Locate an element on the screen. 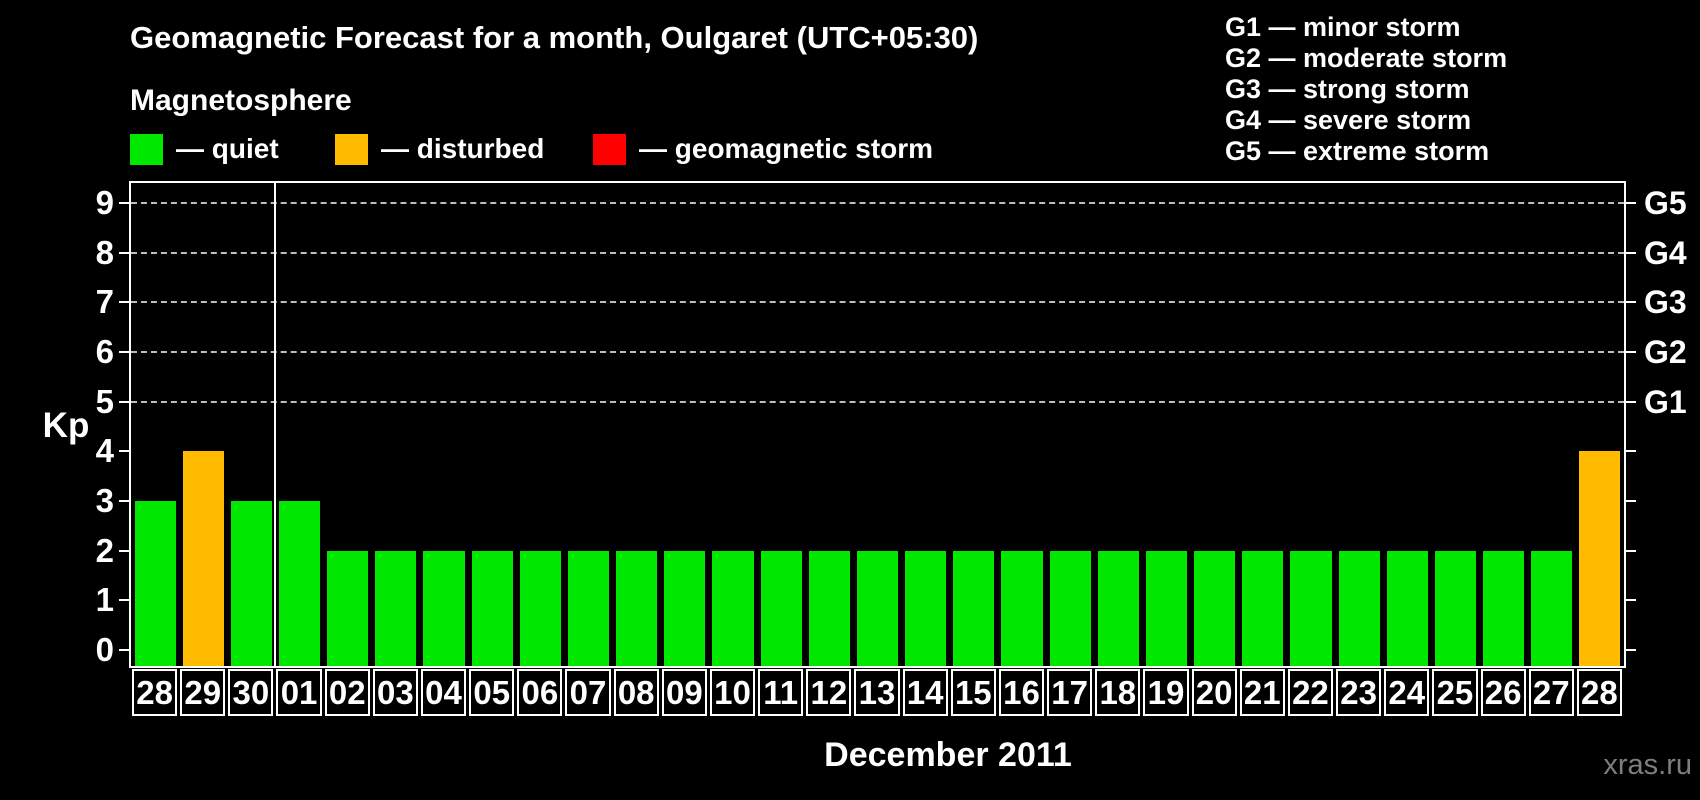 The width and height of the screenshot is (1700, 800). date-cell-28: 26 is located at coordinates (1503, 692).